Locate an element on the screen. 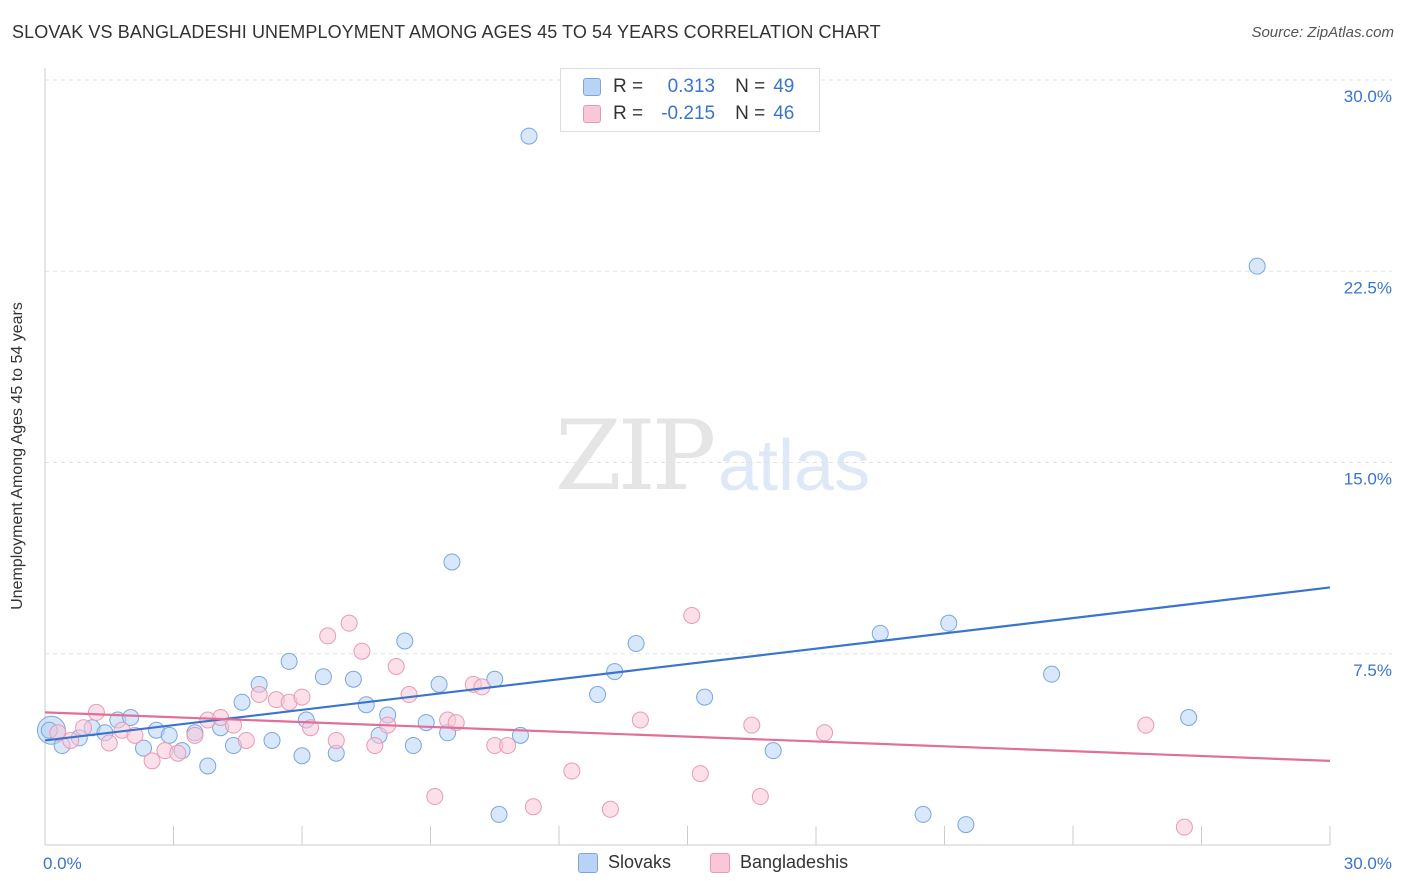 This screenshot has width=1406, height=892. series-swatch-bangladeshis is located at coordinates (720, 862).